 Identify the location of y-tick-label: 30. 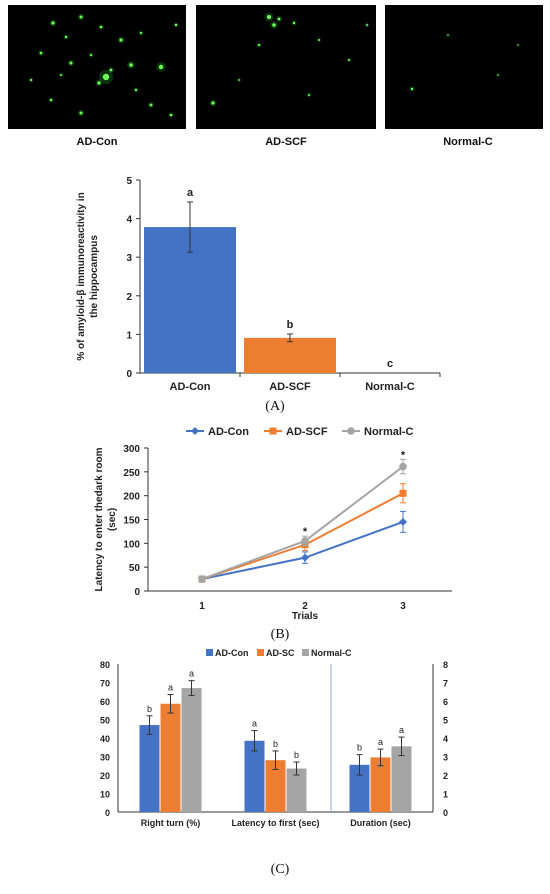
(105, 758).